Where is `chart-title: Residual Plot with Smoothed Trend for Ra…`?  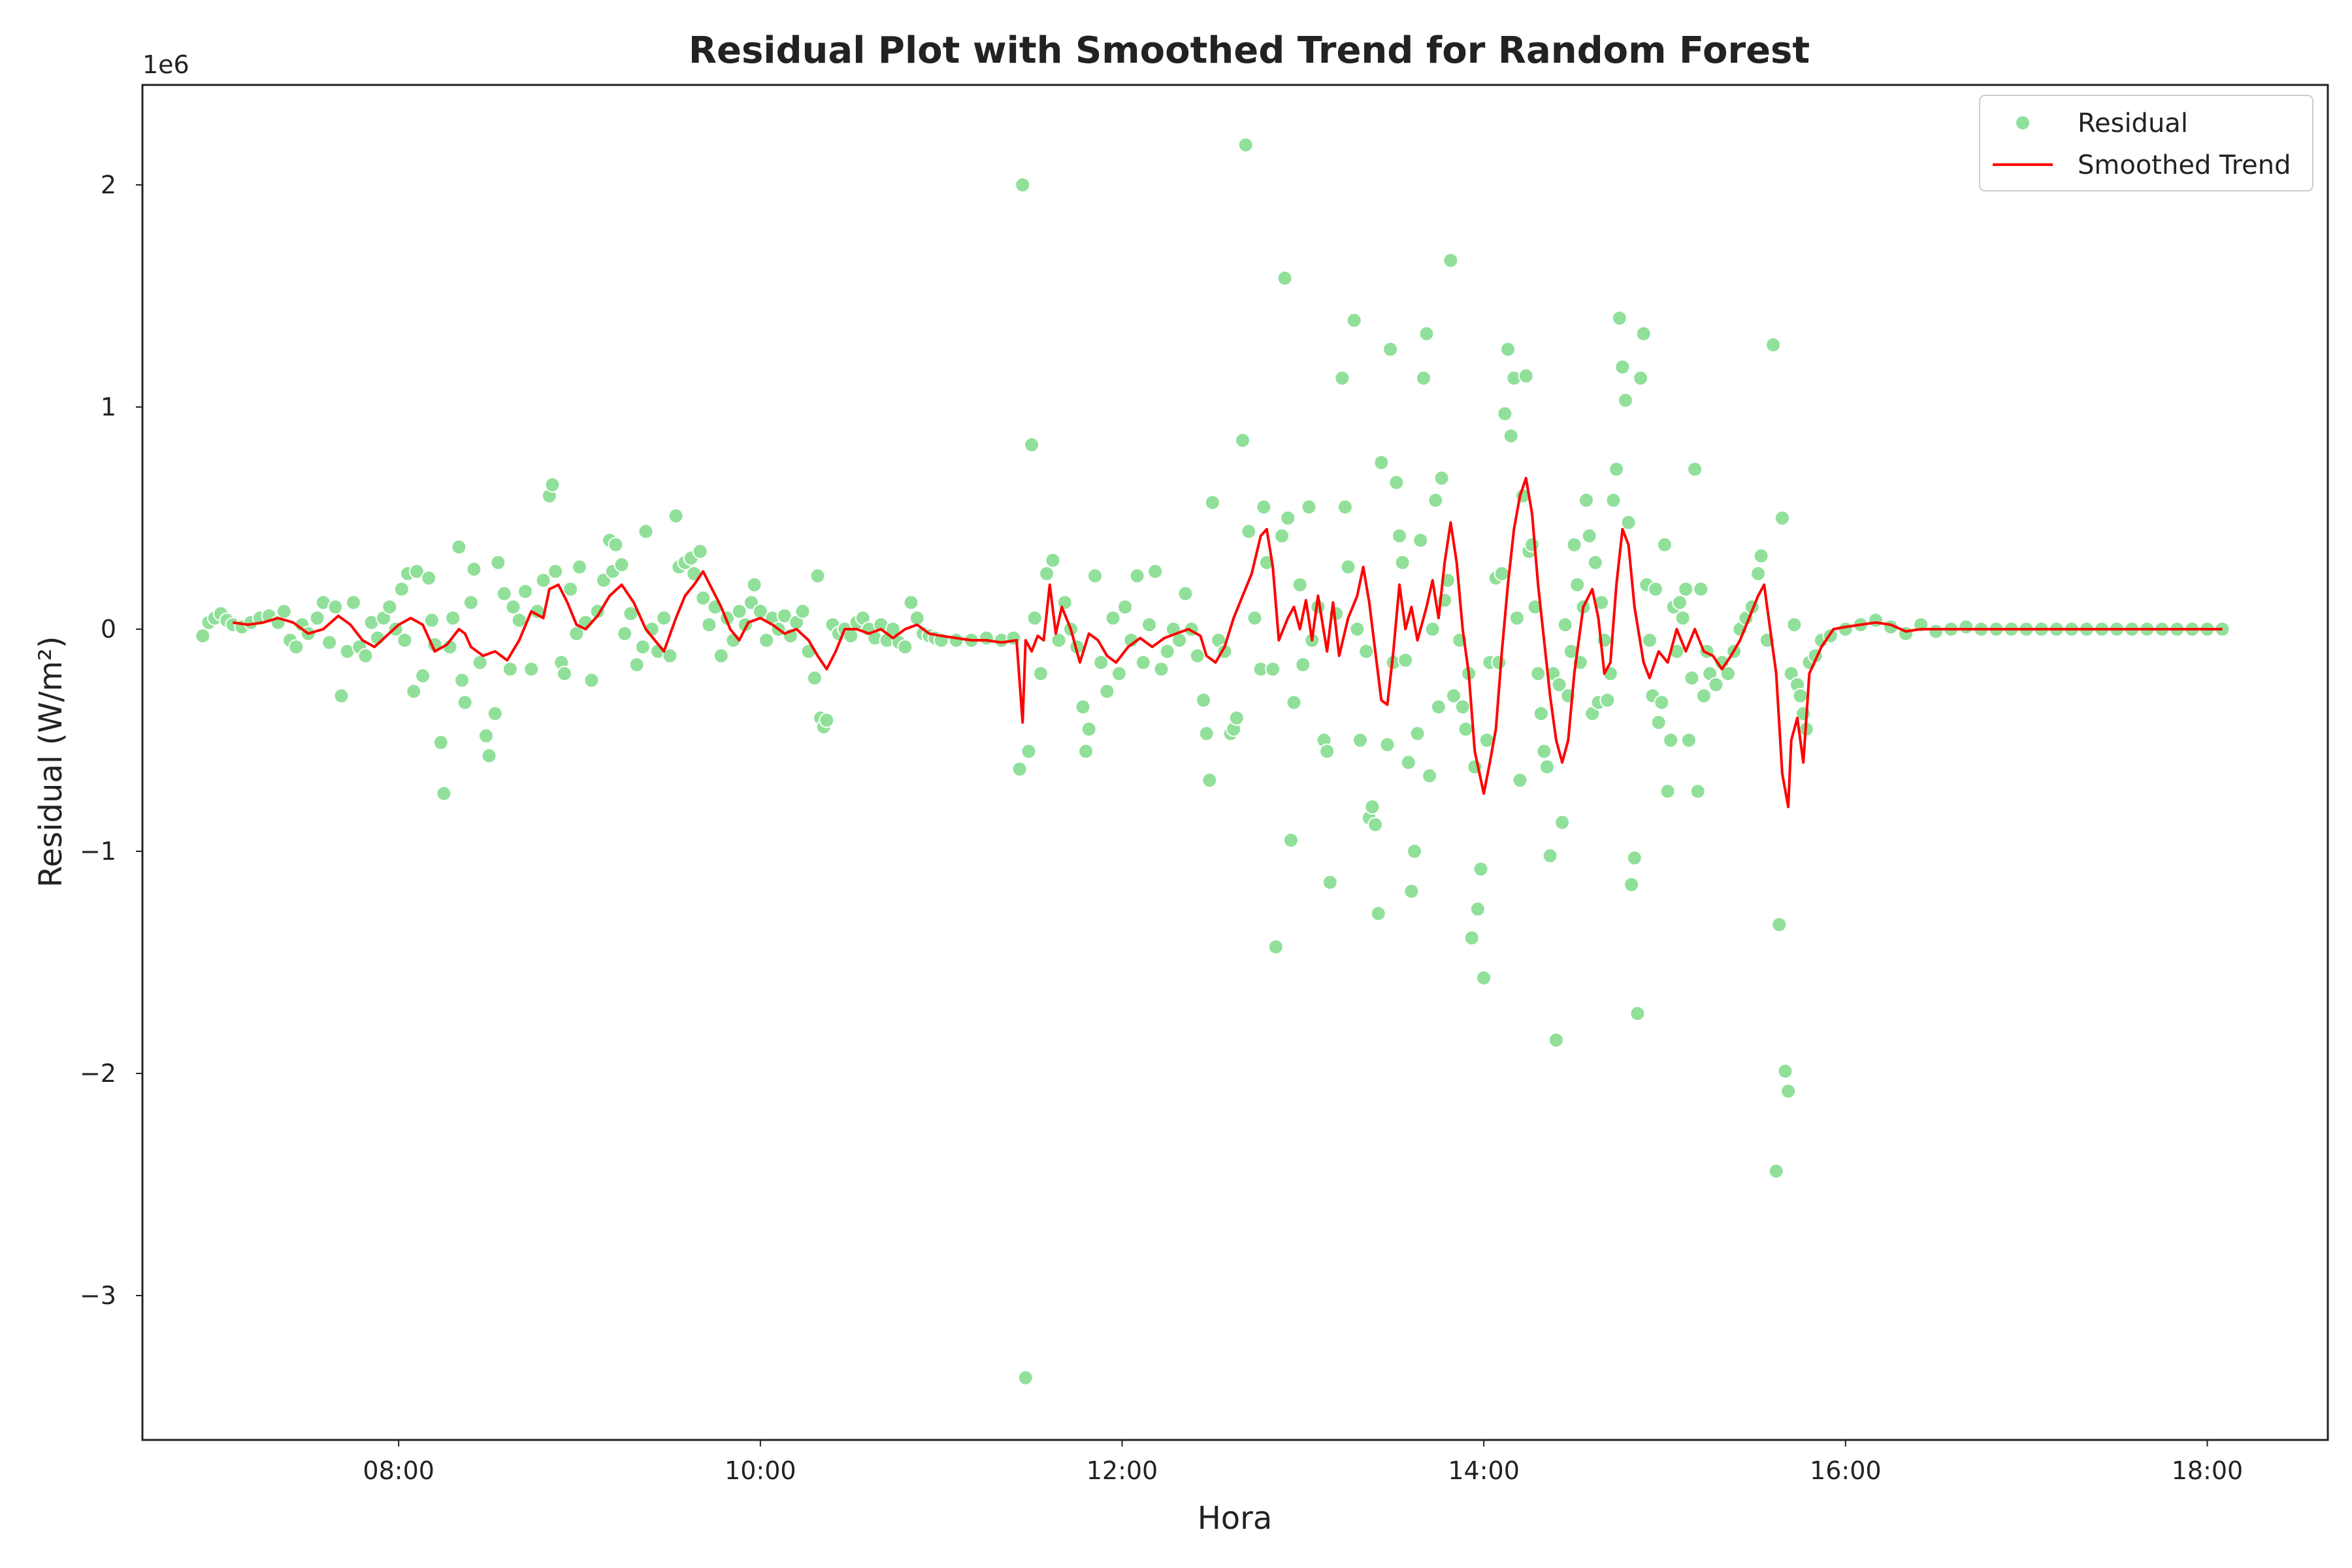 chart-title: Residual Plot with Smoothed Trend for Ra… is located at coordinates (1249, 50).